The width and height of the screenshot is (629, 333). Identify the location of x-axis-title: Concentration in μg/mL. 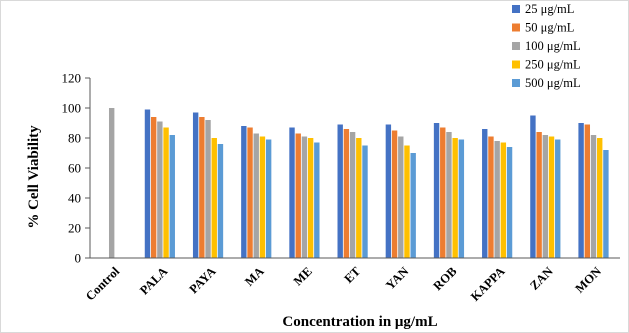
(359, 322).